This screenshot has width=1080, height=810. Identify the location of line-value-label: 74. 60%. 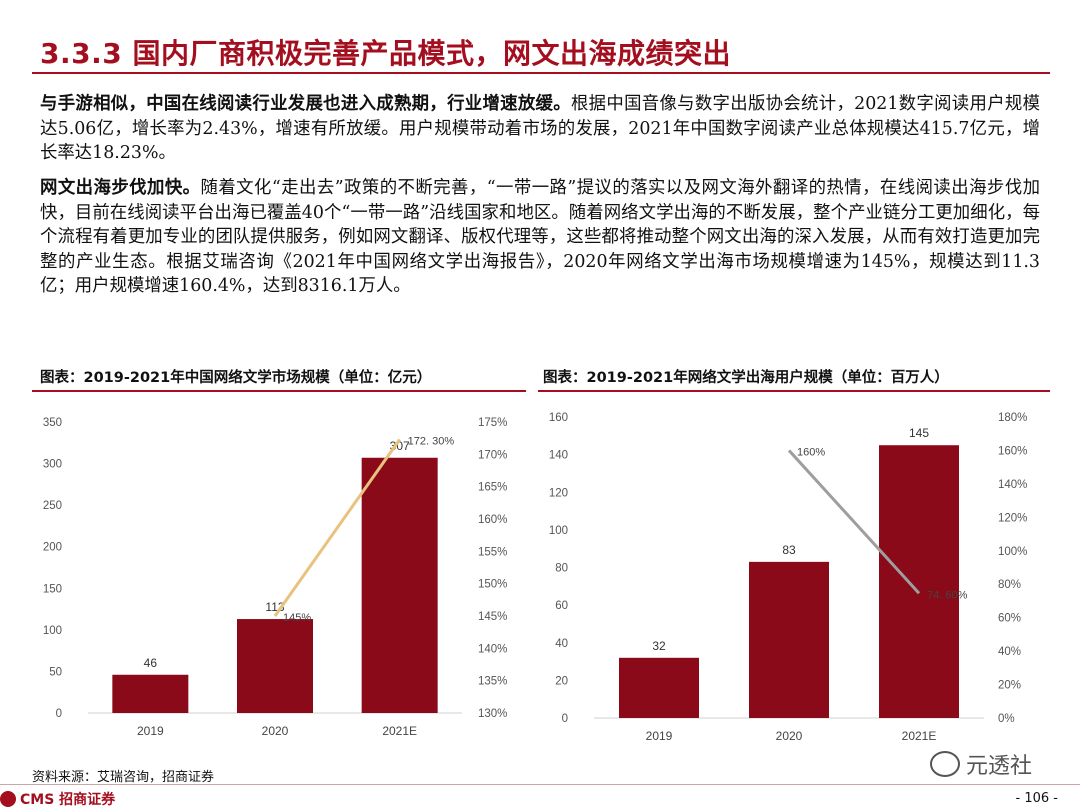
(947, 595).